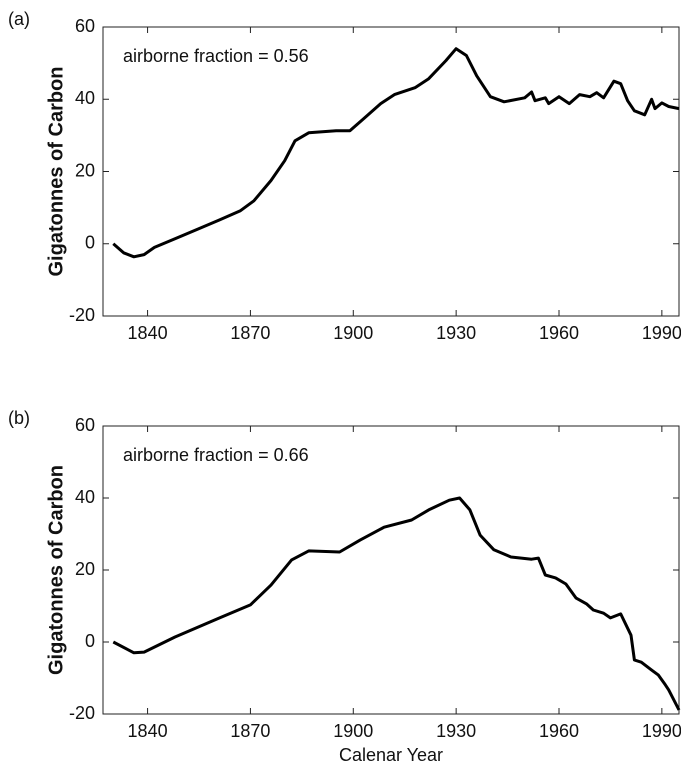  I want to click on panel-label: (a), so click(19, 19).